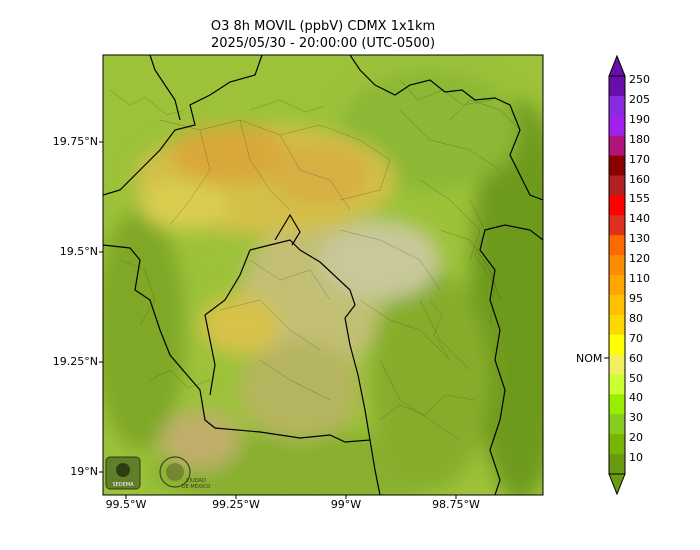 This screenshot has width=700, height=550. What do you see at coordinates (639, 159) in the screenshot?
I see `colorbar-tick-label: 170` at bounding box center [639, 159].